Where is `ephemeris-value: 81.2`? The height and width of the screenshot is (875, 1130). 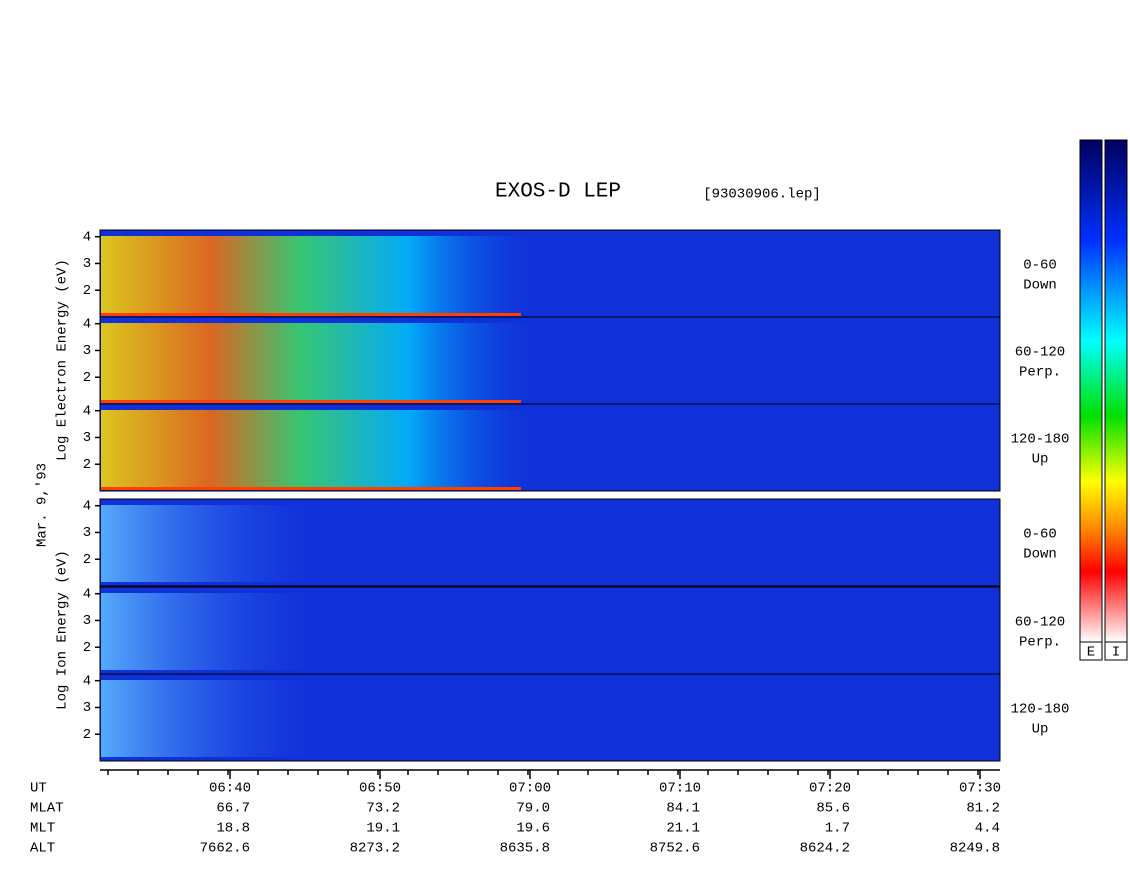
ephemeris-value: 81.2 is located at coordinates (983, 809).